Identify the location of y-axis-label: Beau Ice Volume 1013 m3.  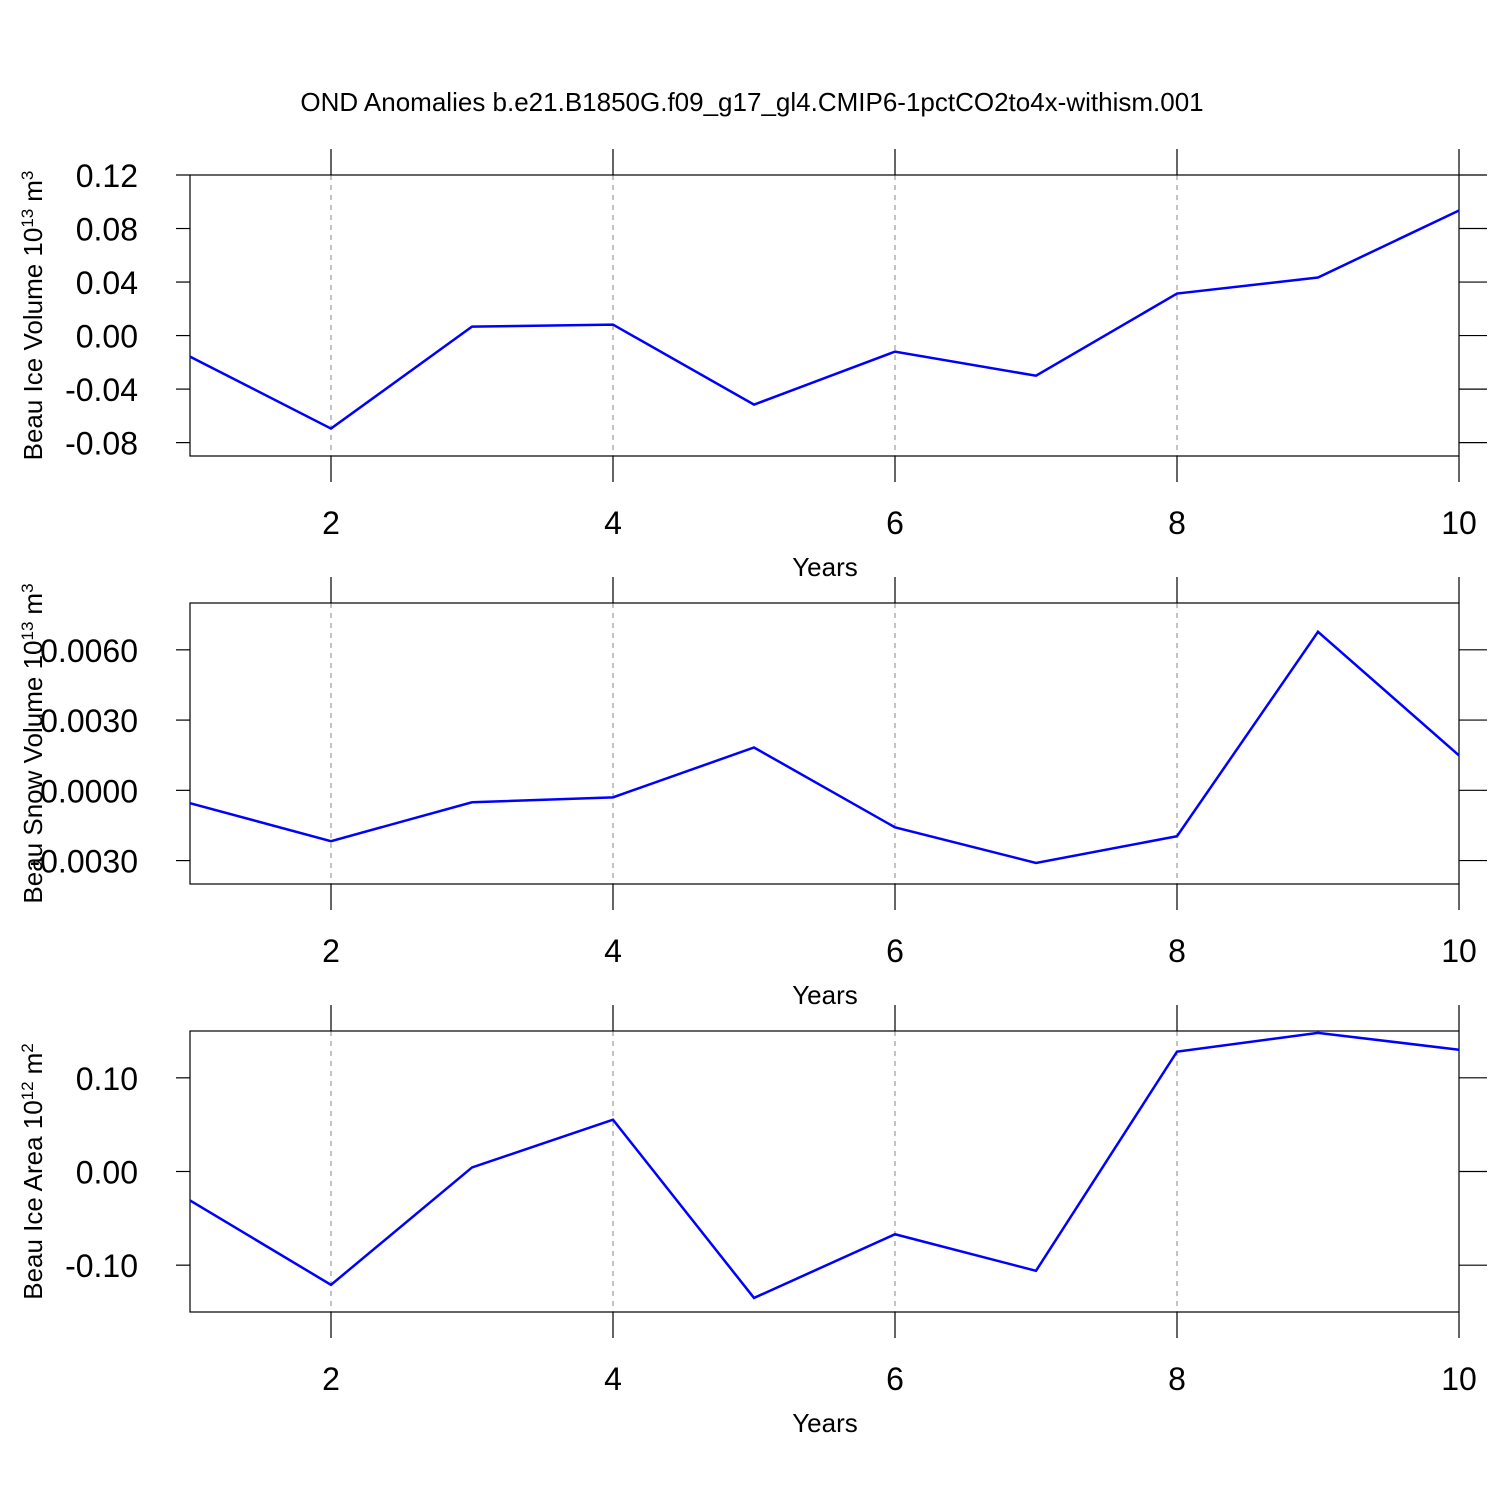
(33, 316).